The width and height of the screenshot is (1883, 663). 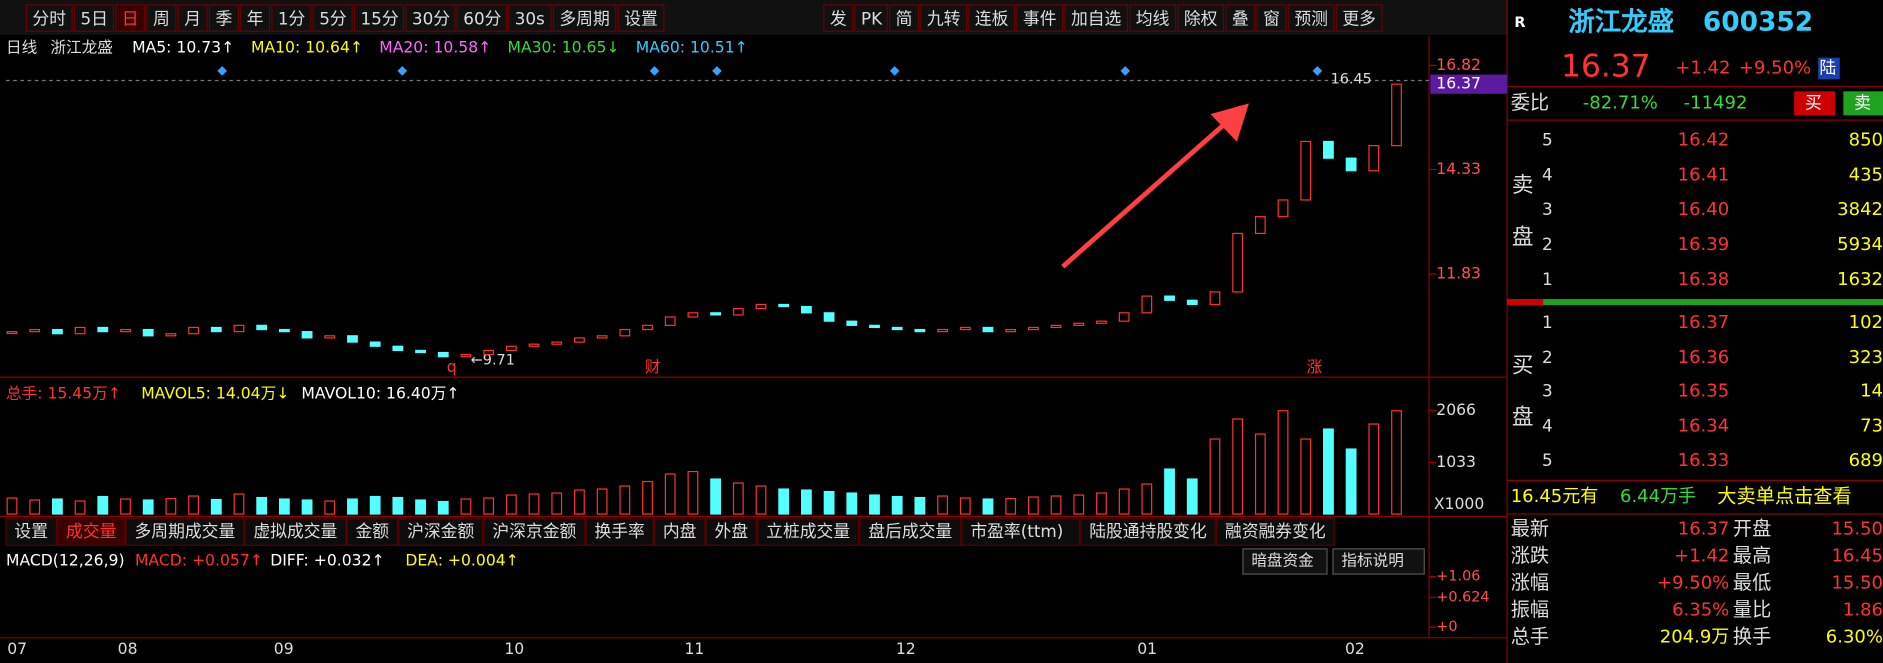 I want to click on quote-code: 600352, so click(x=1758, y=21).